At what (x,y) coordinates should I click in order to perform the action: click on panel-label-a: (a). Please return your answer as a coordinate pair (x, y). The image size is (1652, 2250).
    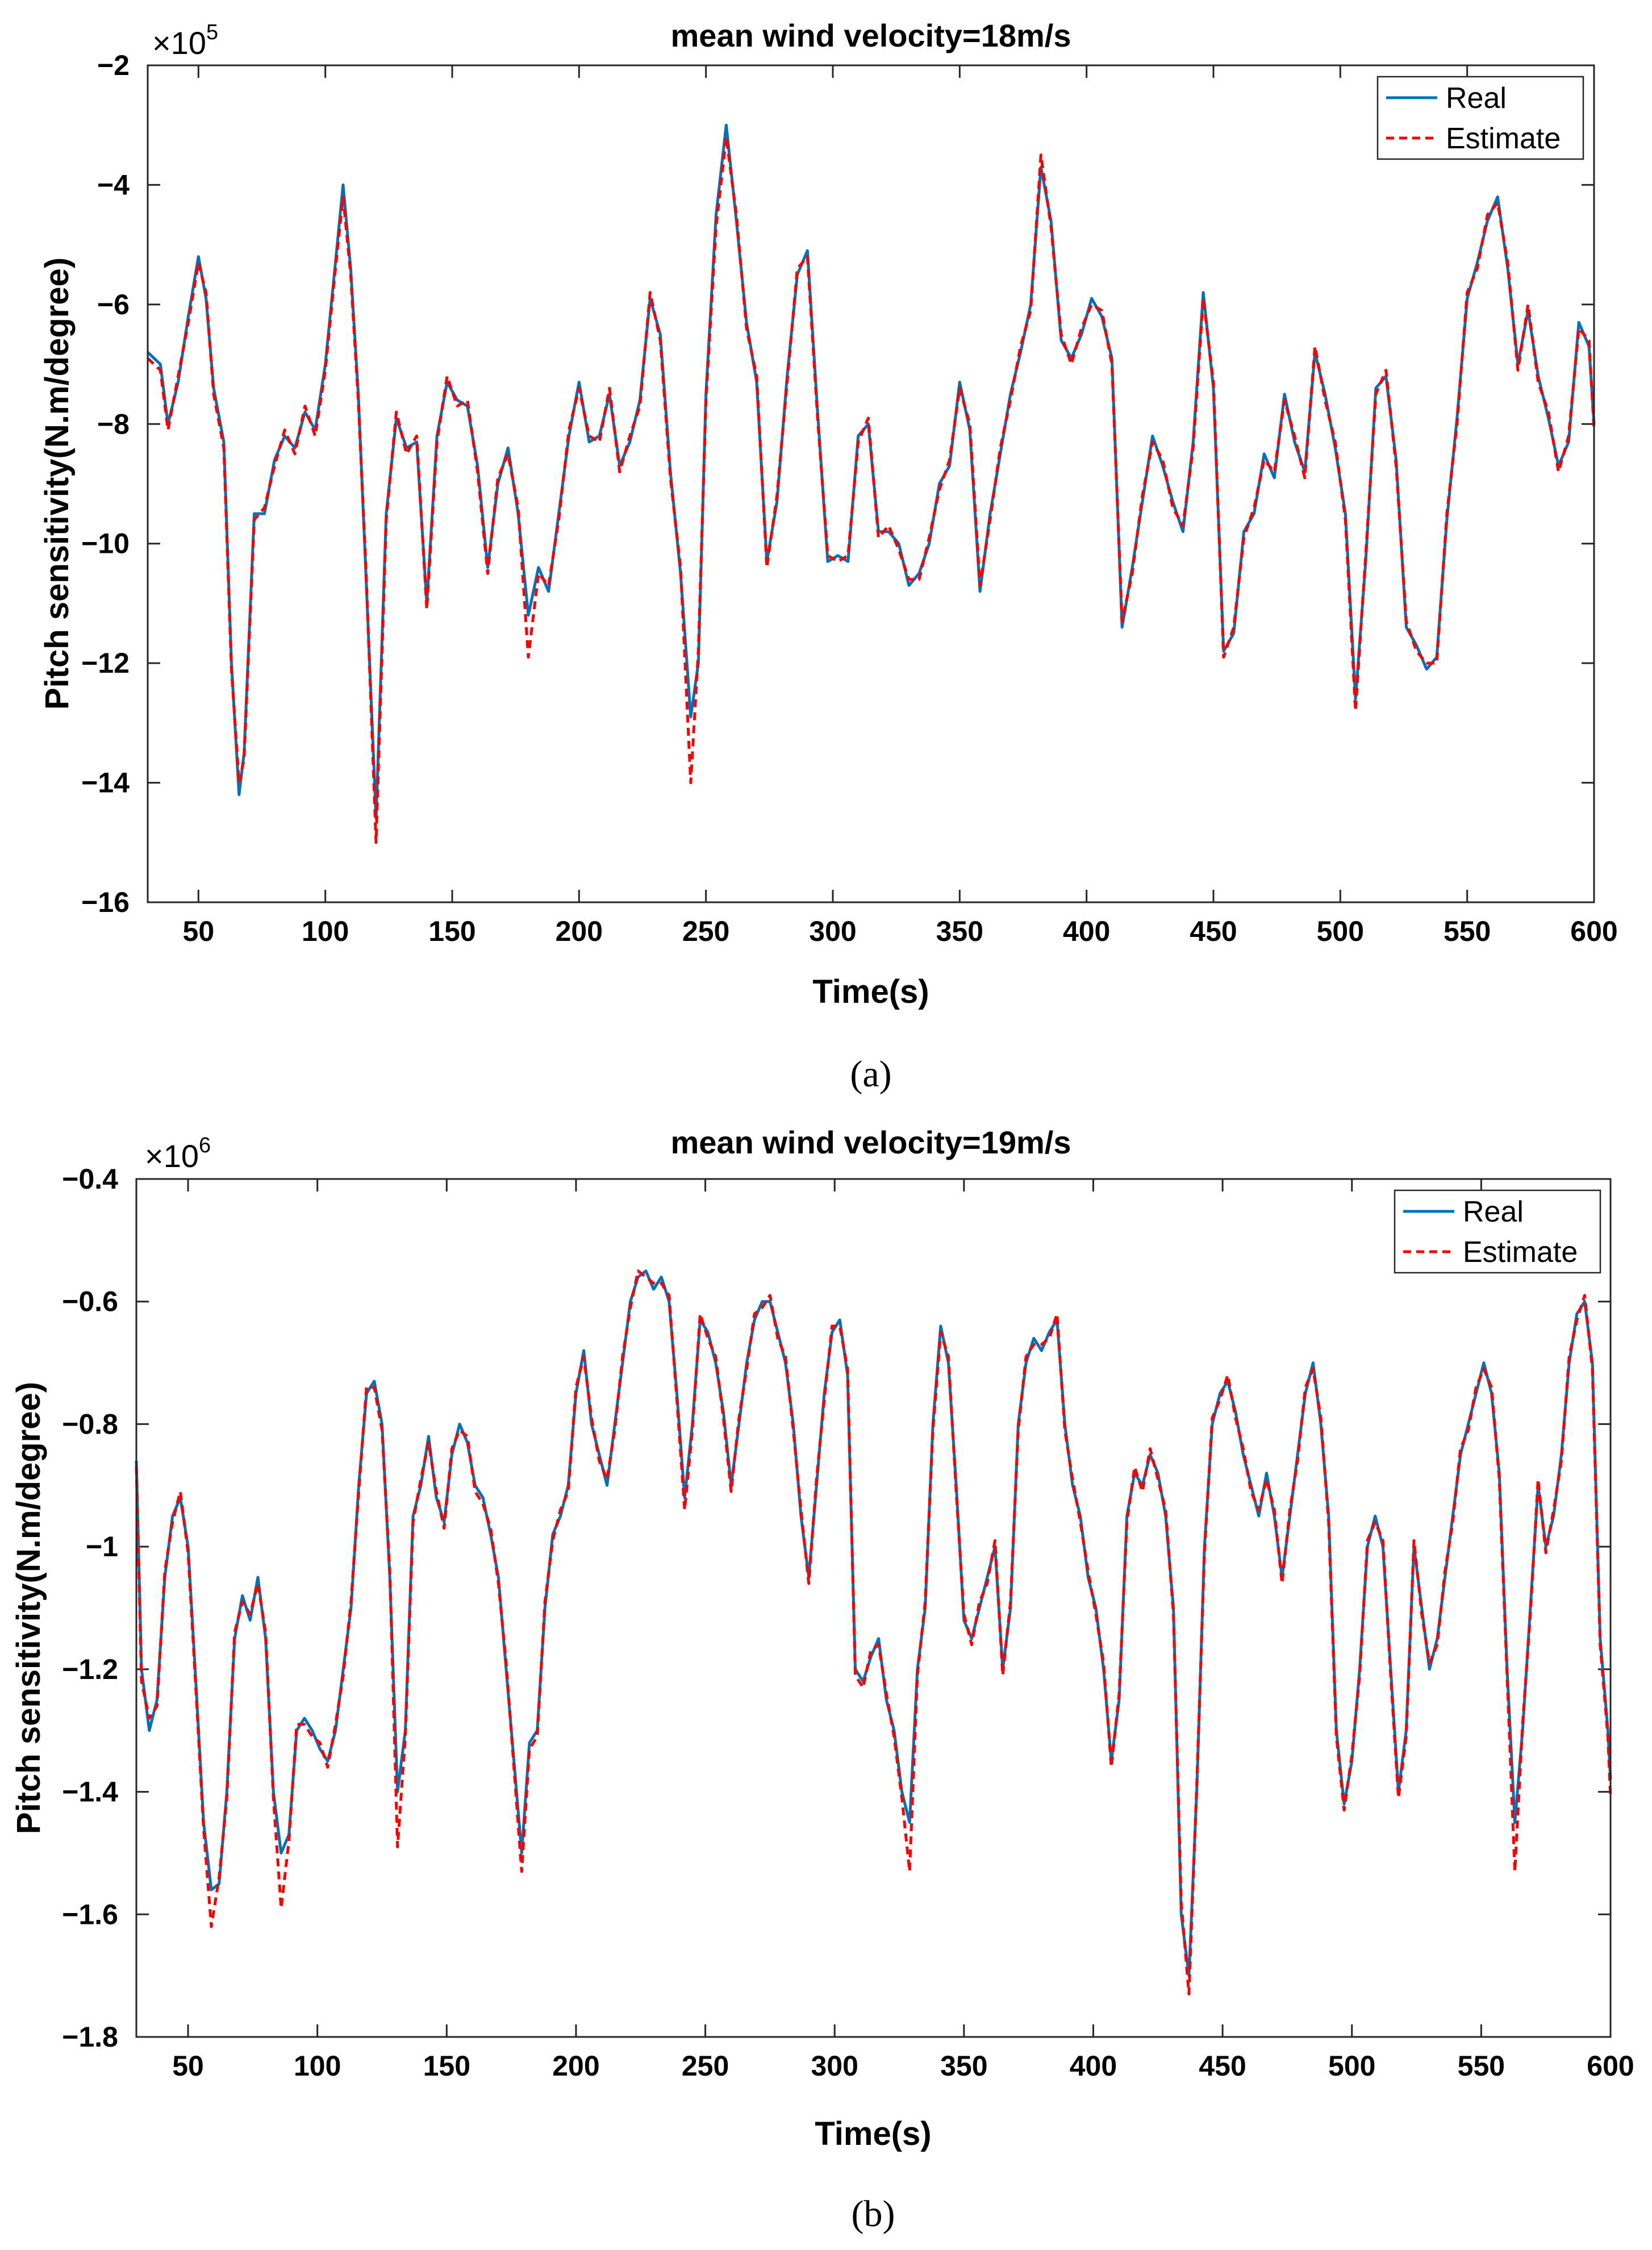
    Looking at the image, I should click on (870, 1074).